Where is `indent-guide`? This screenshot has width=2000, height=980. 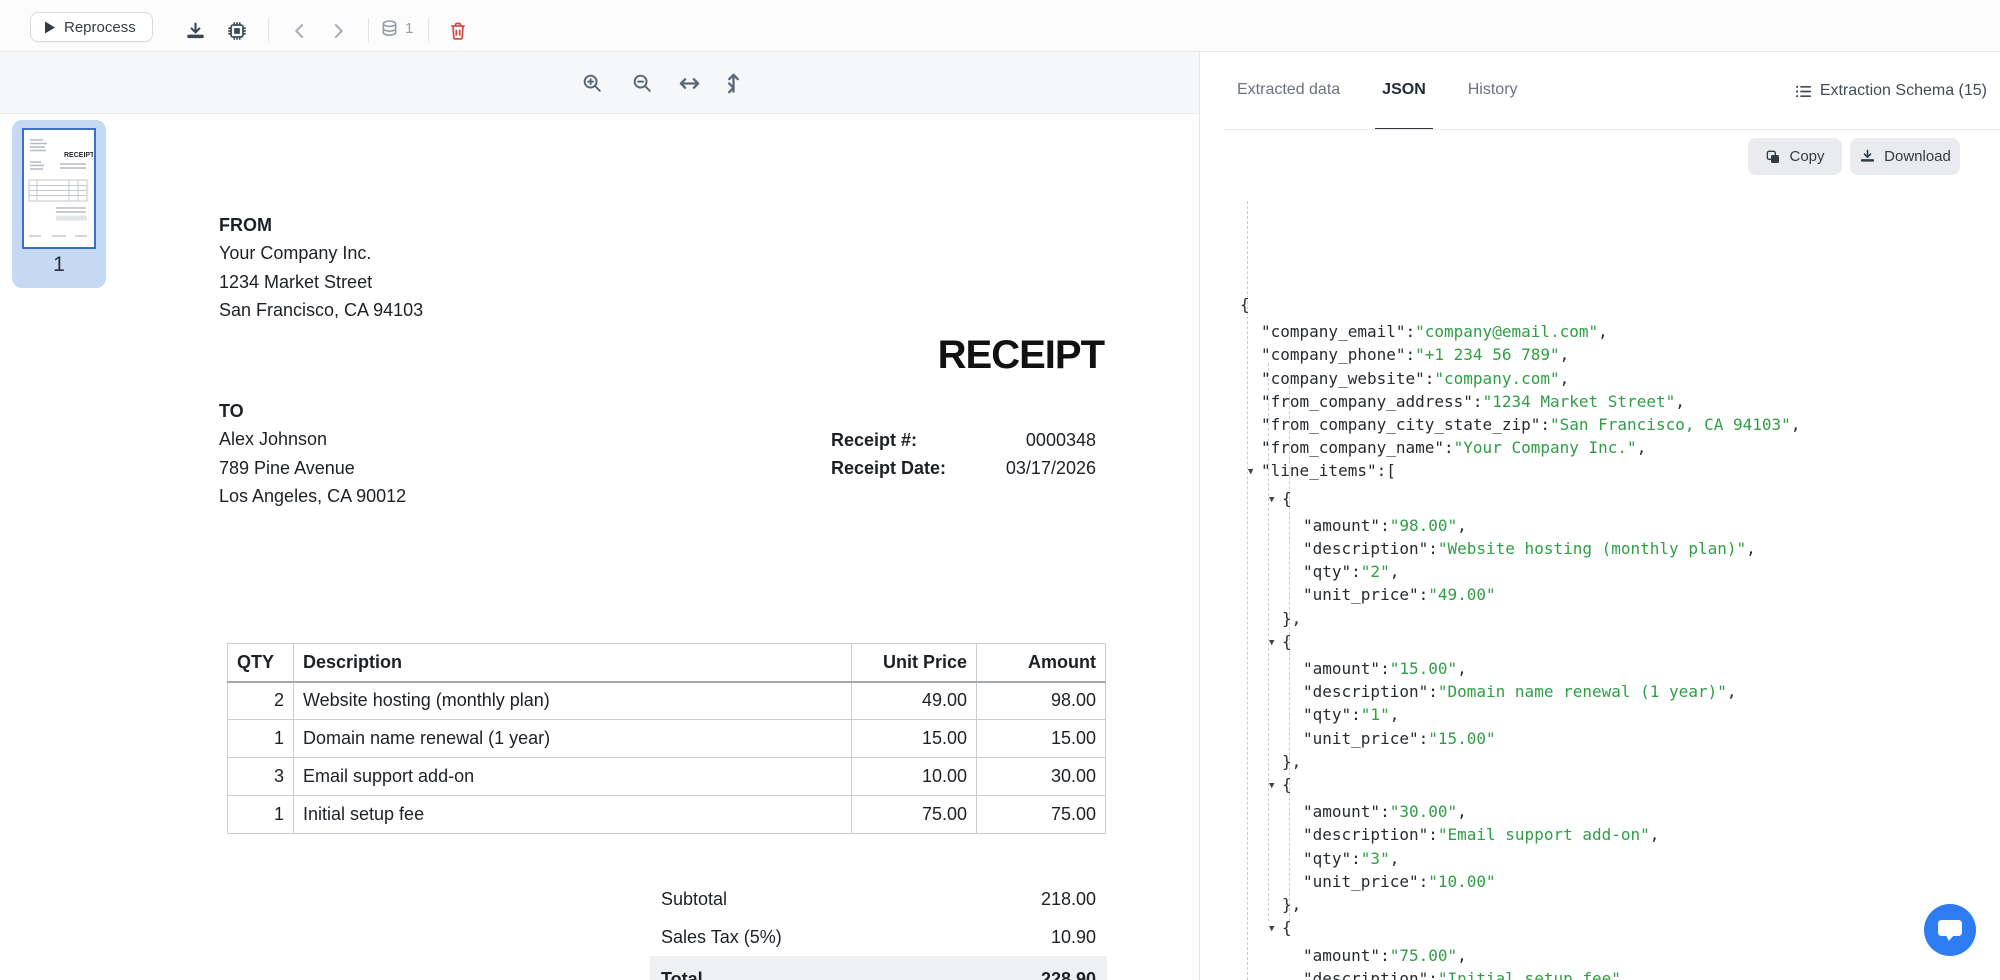
indent-guide is located at coordinates (1289, 653).